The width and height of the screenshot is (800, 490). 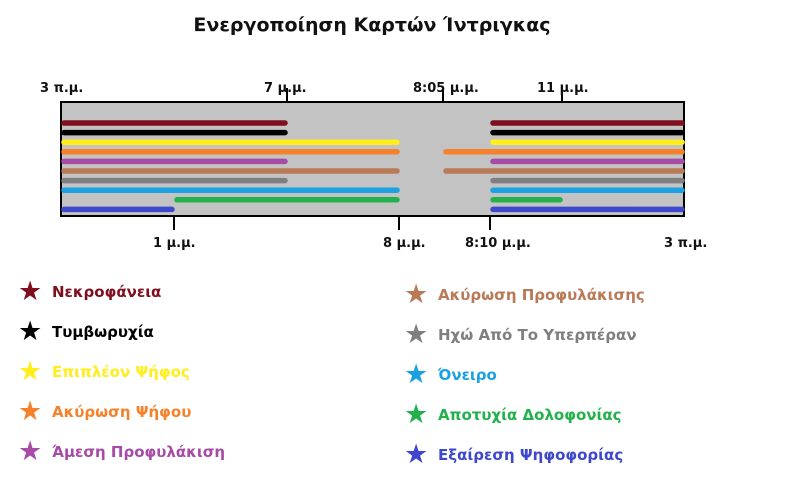 What do you see at coordinates (404, 243) in the screenshot?
I see `bottom-tick-label: 8 μ.μ.` at bounding box center [404, 243].